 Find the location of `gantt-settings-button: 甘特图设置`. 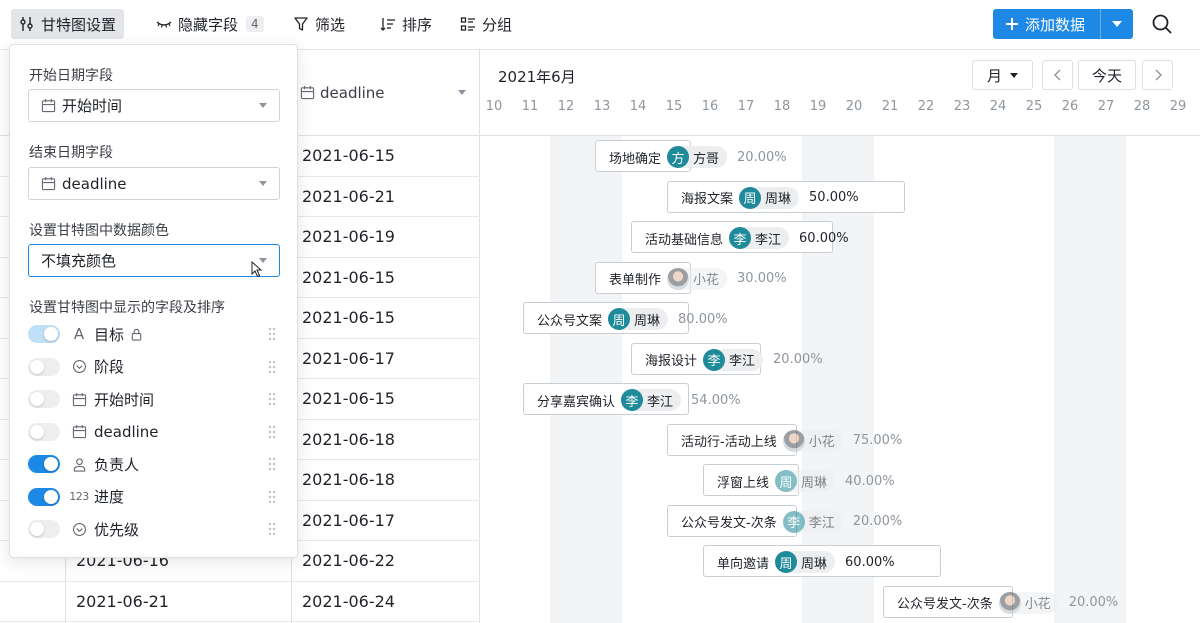

gantt-settings-button: 甘特图设置 is located at coordinates (68, 24).